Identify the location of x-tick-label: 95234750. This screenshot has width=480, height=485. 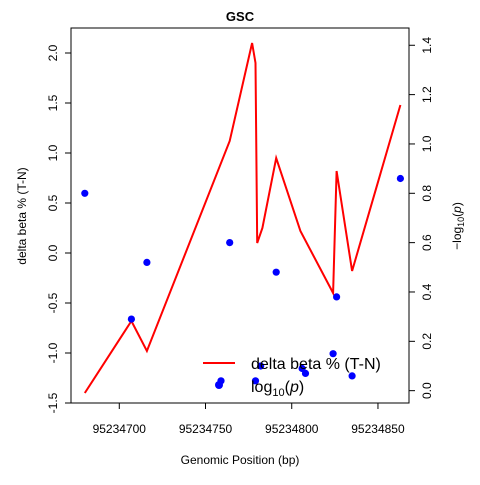
(206, 429).